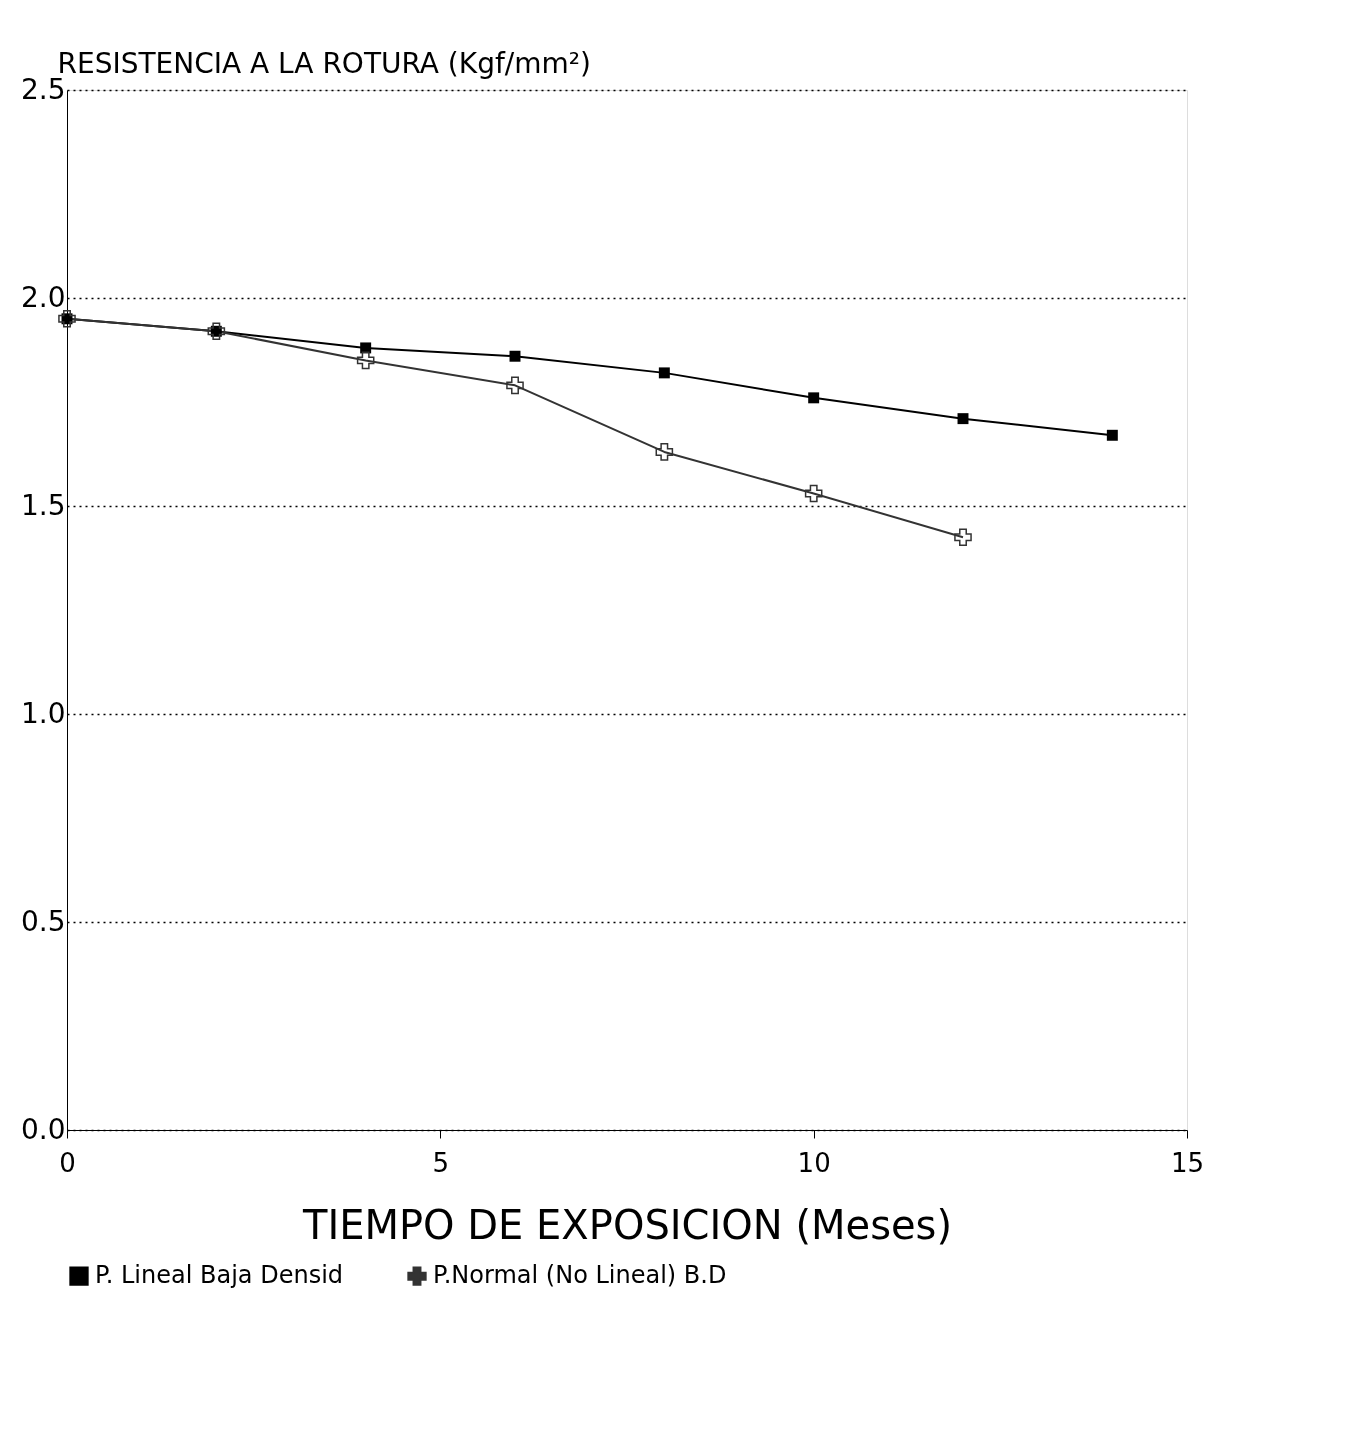 The height and width of the screenshot is (1452, 1351). What do you see at coordinates (219, 1275) in the screenshot?
I see `legend-label: P. Lineal Baja Densid` at bounding box center [219, 1275].